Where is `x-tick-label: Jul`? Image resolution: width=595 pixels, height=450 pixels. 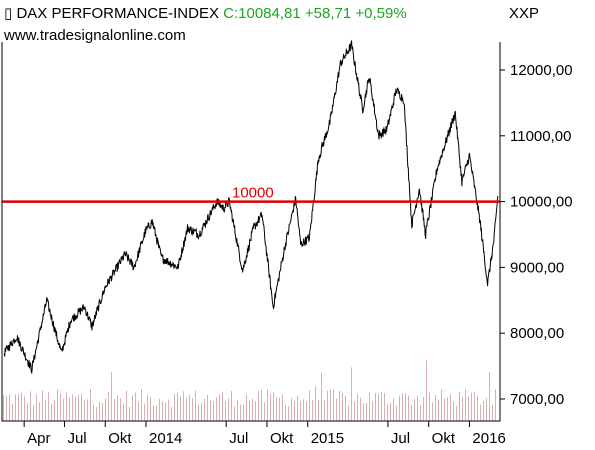
x-tick-label: Jul is located at coordinates (400, 438).